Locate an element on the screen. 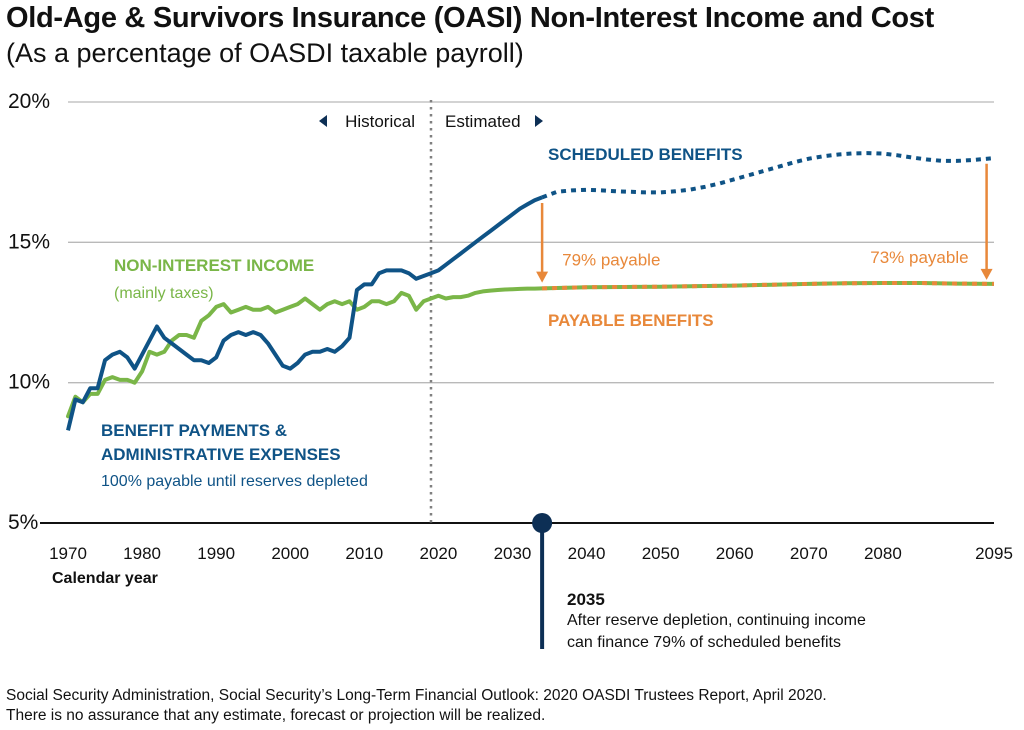  x-tick-label-1990: 1990 is located at coordinates (216, 553).